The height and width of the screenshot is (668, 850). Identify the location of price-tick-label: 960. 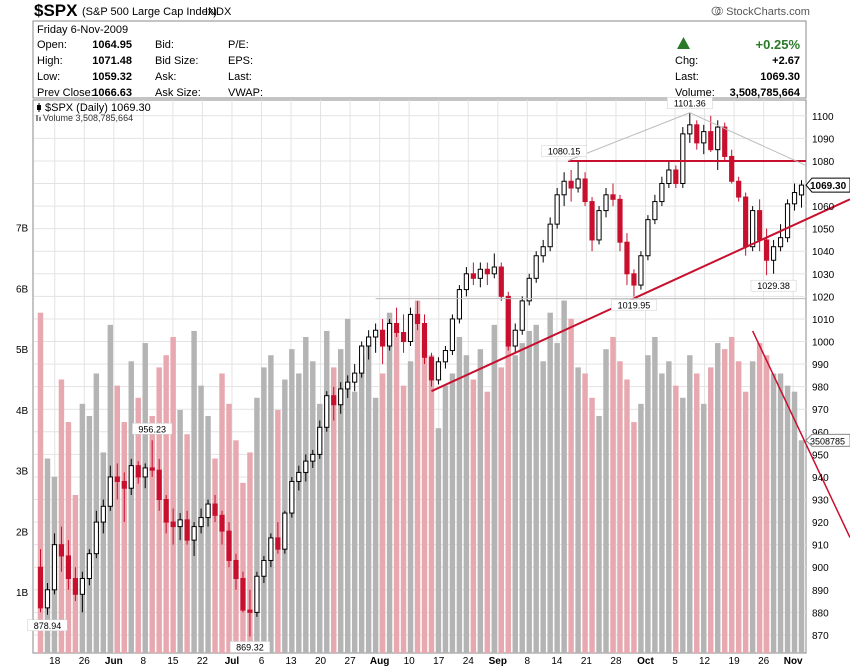
(820, 433).